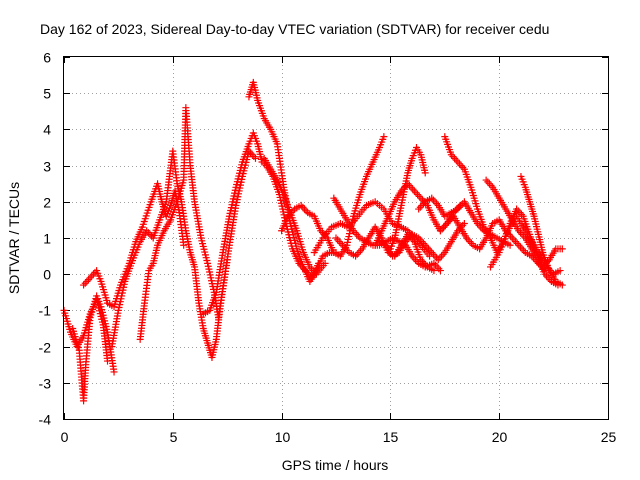  Describe the element at coordinates (47, 58) in the screenshot. I see `y-tick-label: 6` at that location.